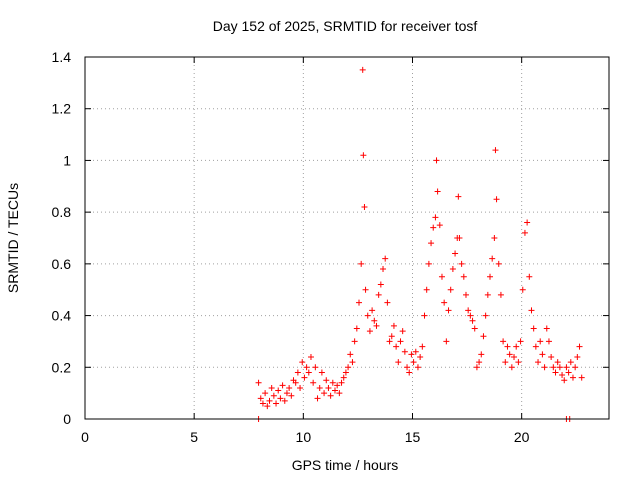 This screenshot has height=480, width=640. I want to click on y-tick-label: 0.6, so click(62, 264).